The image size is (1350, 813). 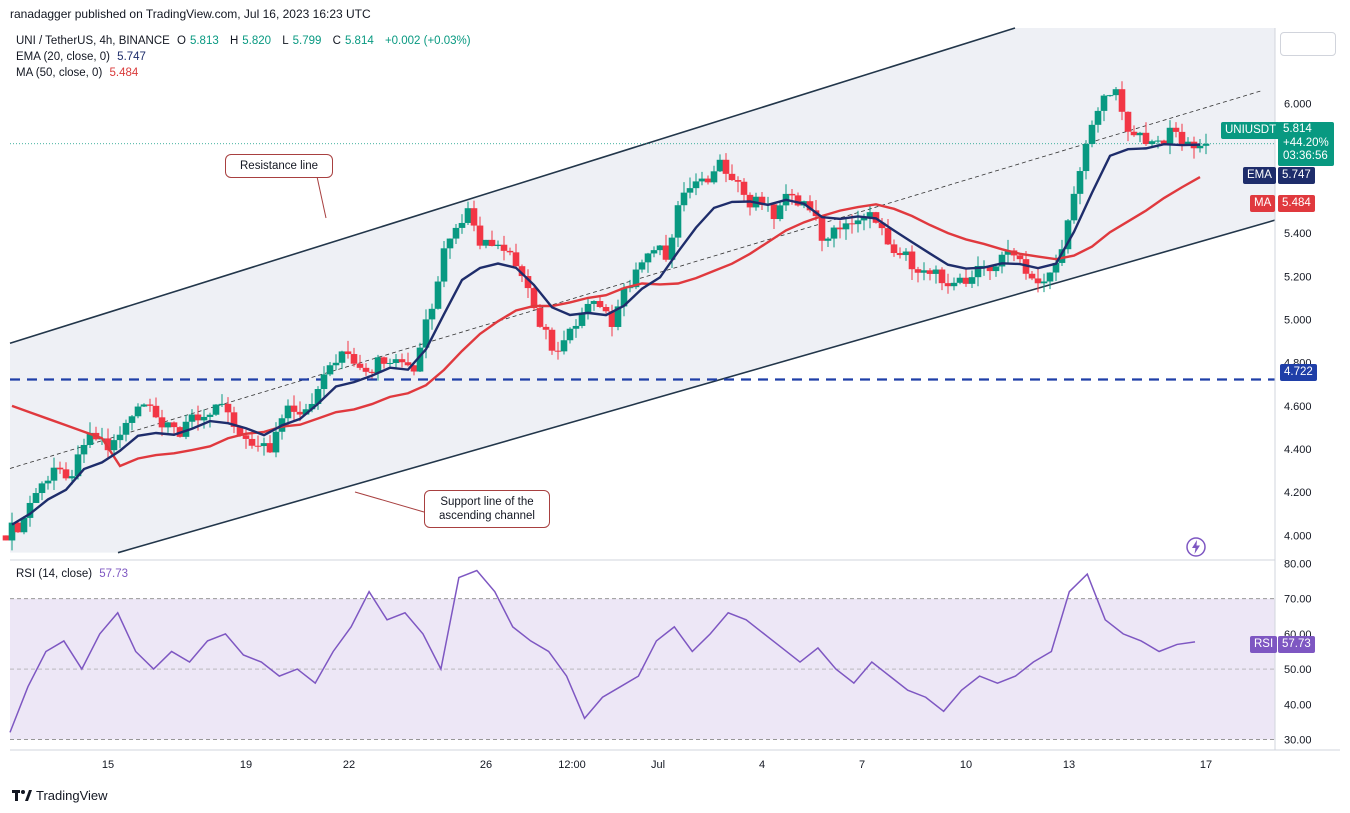 What do you see at coordinates (1298, 234) in the screenshot?
I see `price-tick-label: 5.400` at bounding box center [1298, 234].